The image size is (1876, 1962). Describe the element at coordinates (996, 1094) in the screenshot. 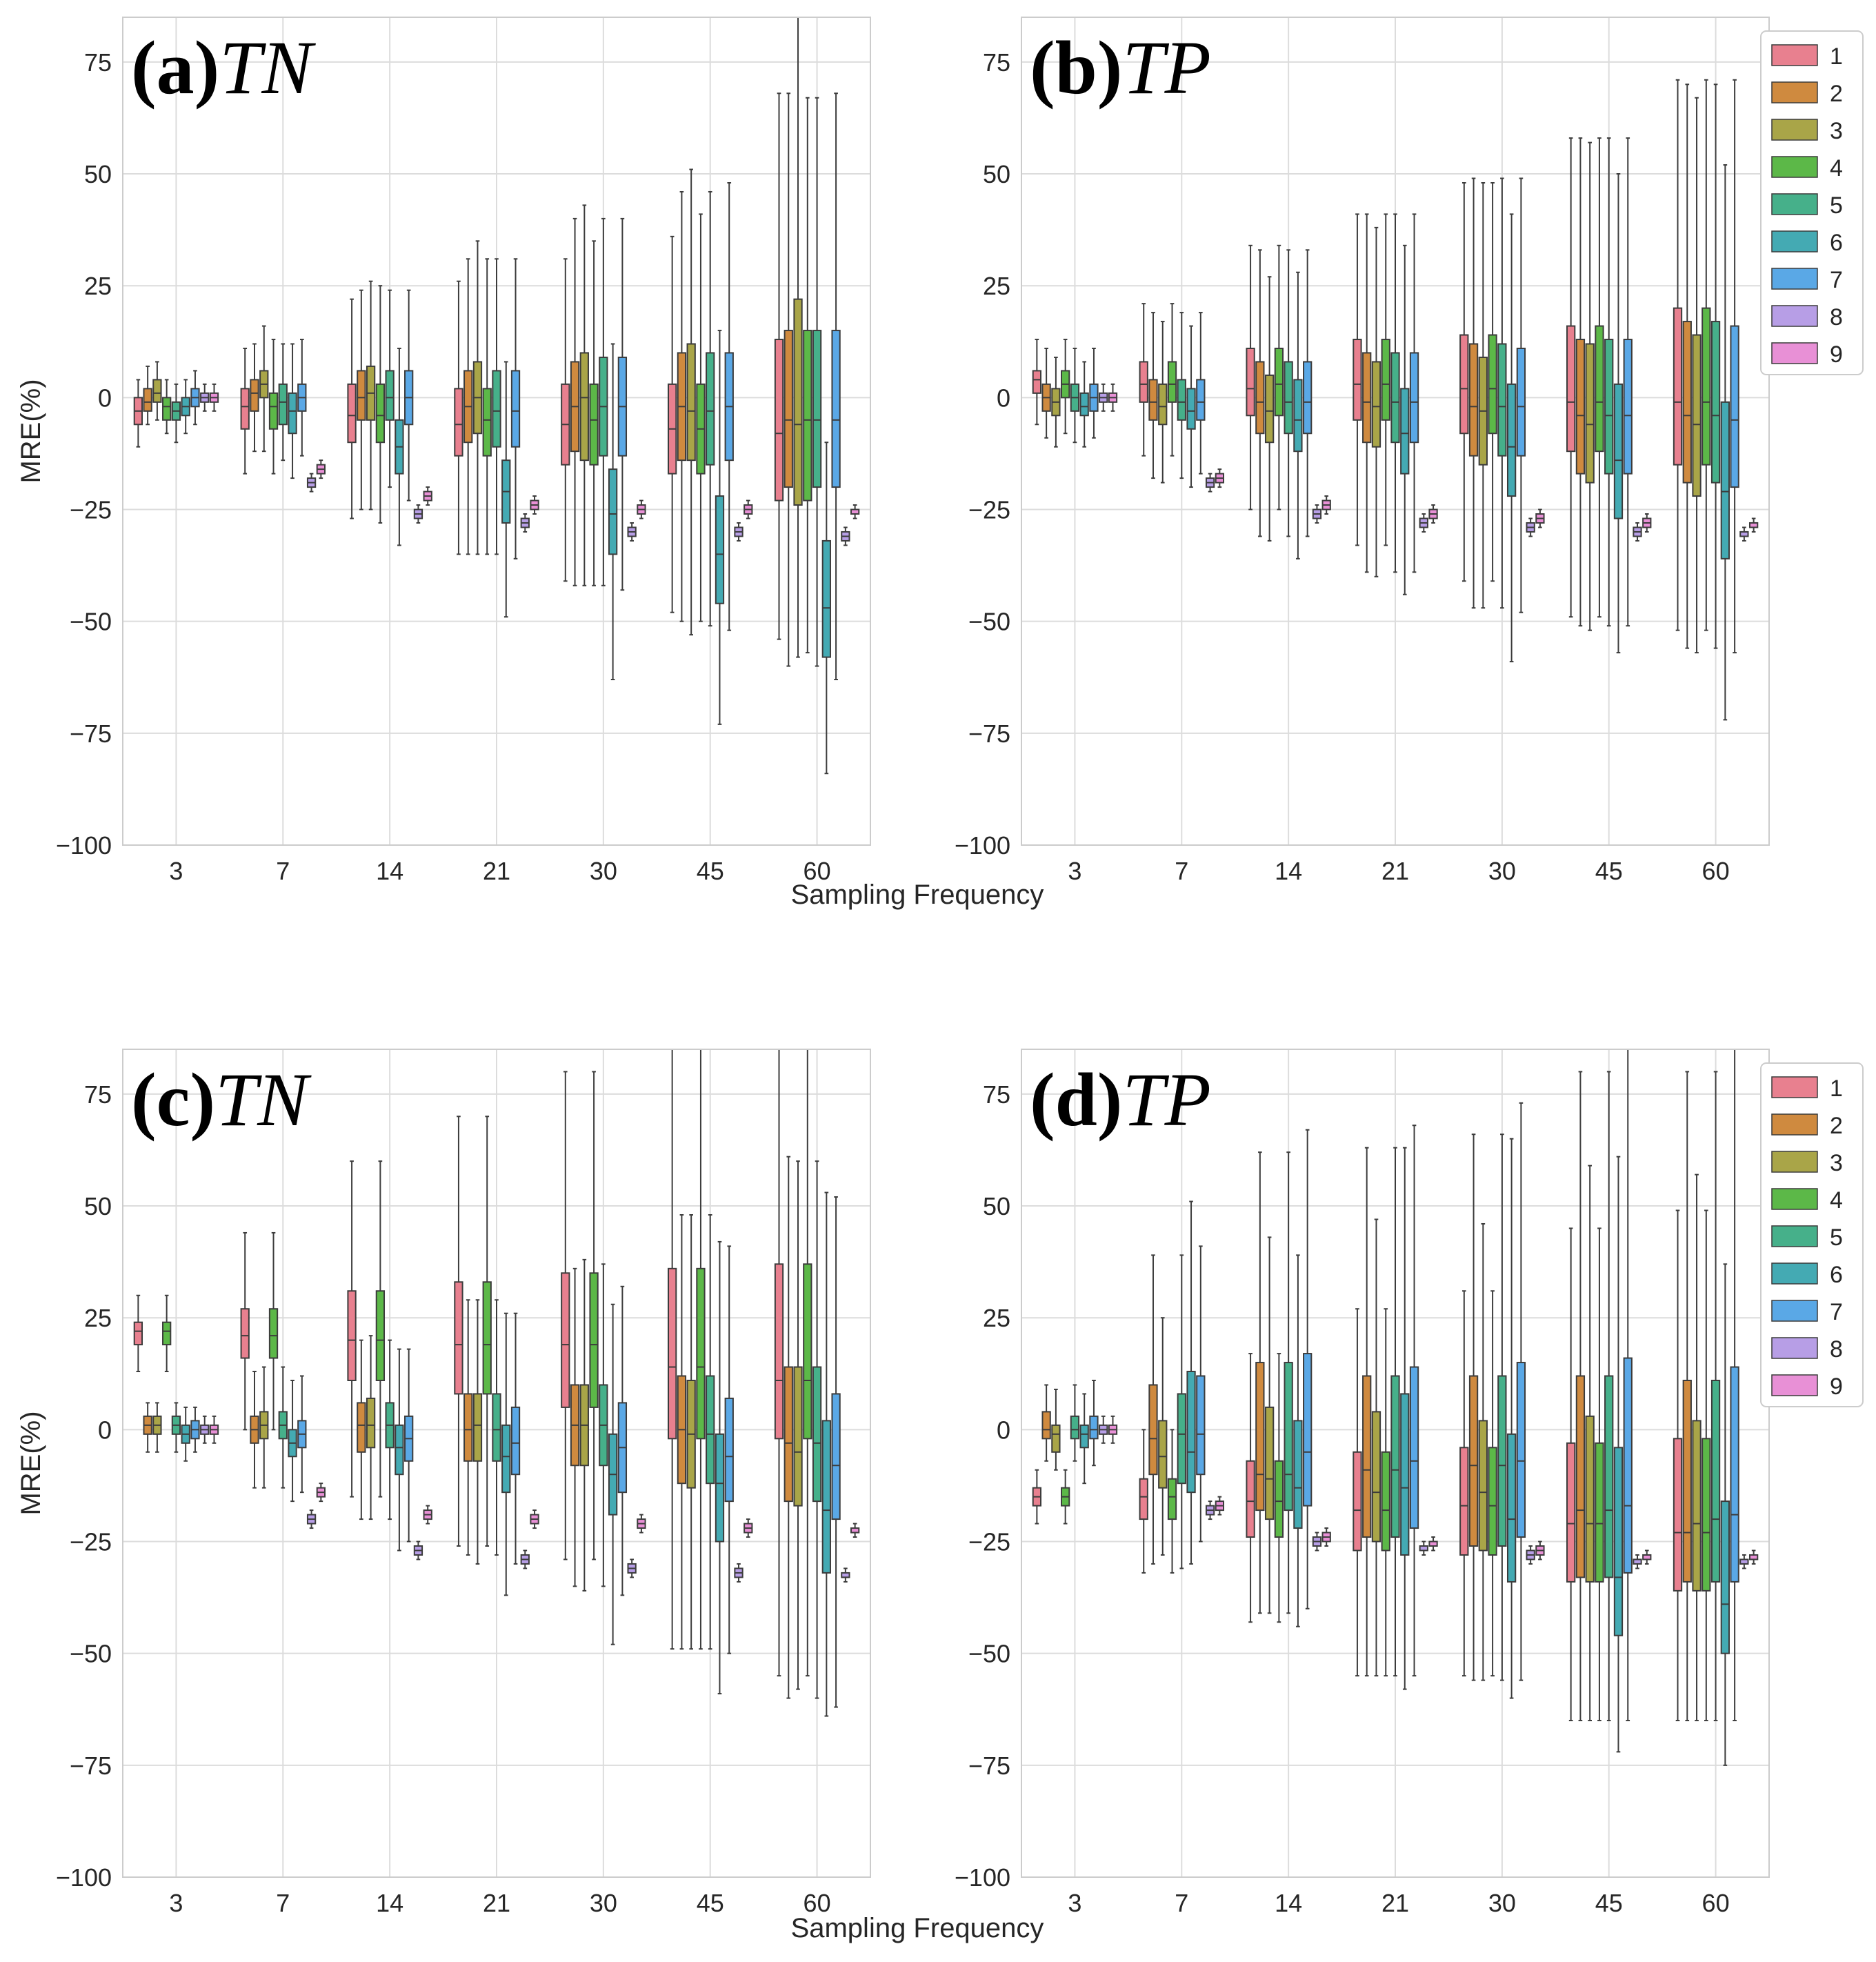

I see `y-tick-label: 75` at that location.